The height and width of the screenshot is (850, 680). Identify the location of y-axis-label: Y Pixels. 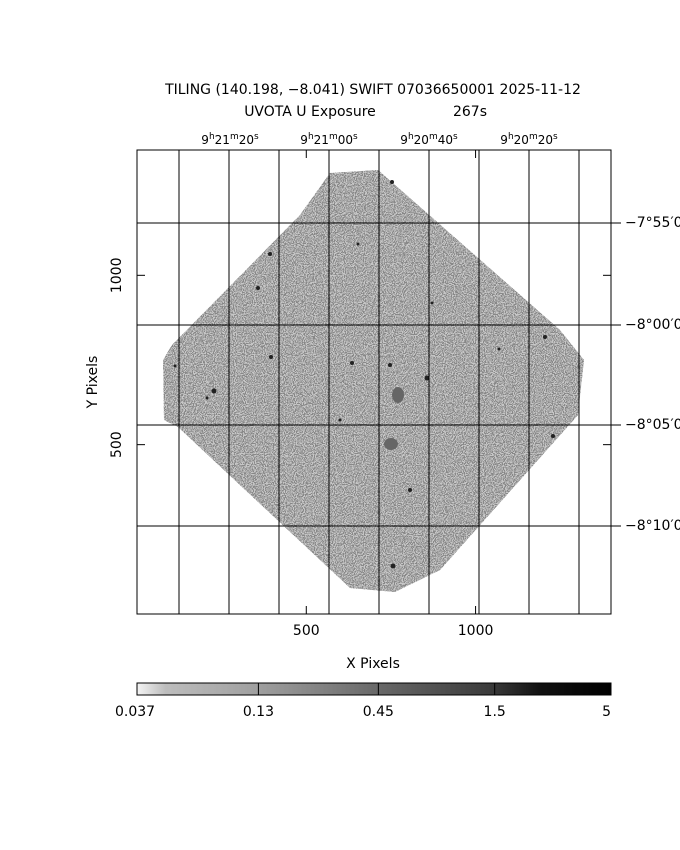
(93, 383).